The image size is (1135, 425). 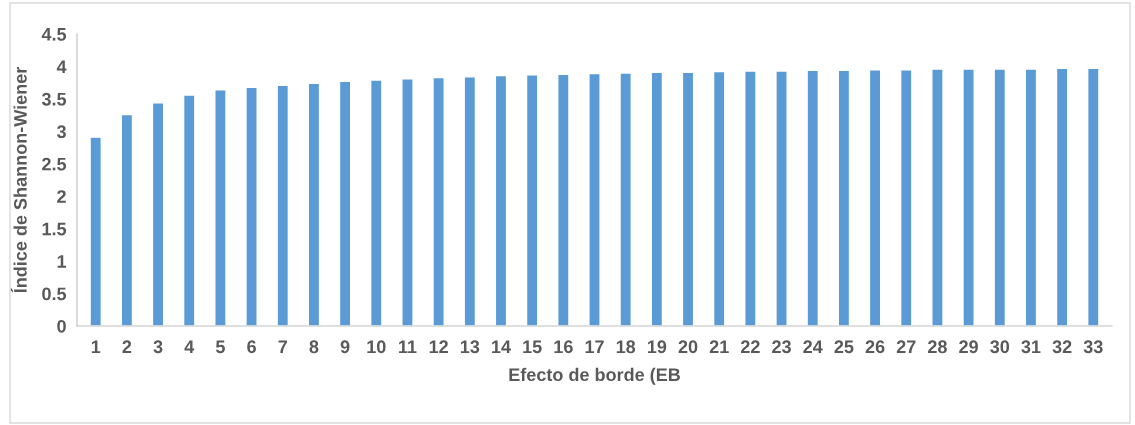 I want to click on x-tick-label: 2, so click(x=127, y=346).